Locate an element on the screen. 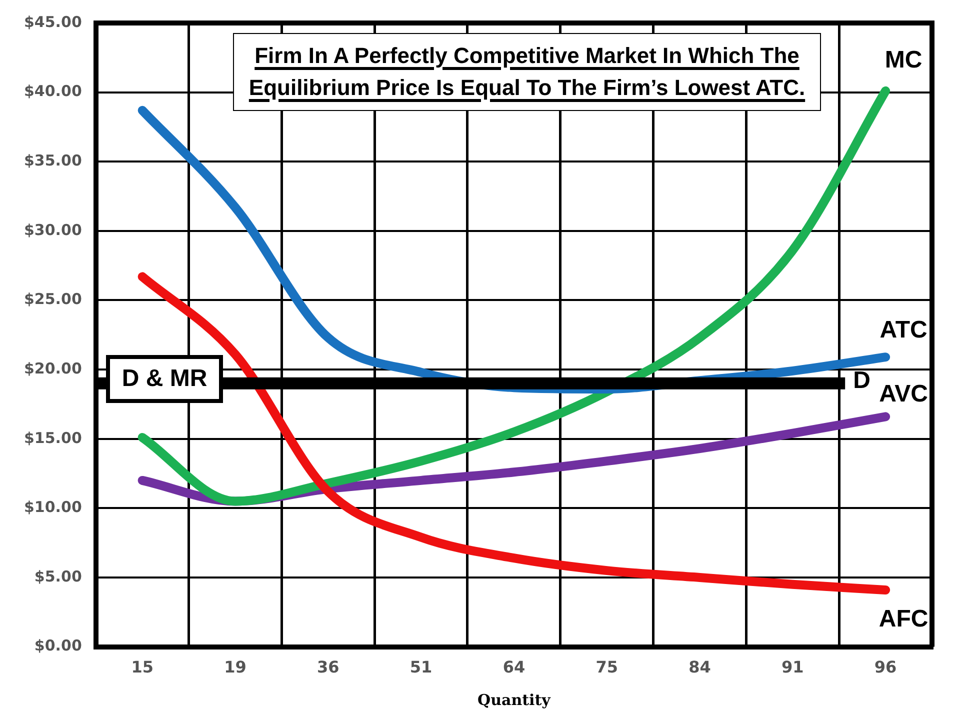  series-label: ATC is located at coordinates (904, 330).